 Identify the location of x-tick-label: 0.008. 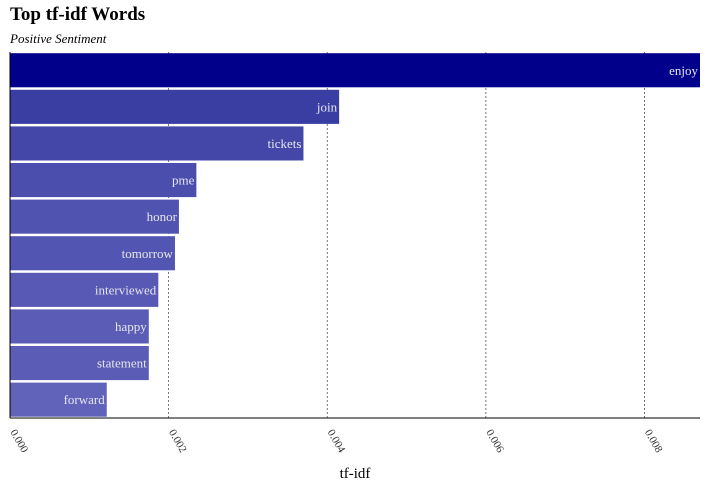
(653, 442).